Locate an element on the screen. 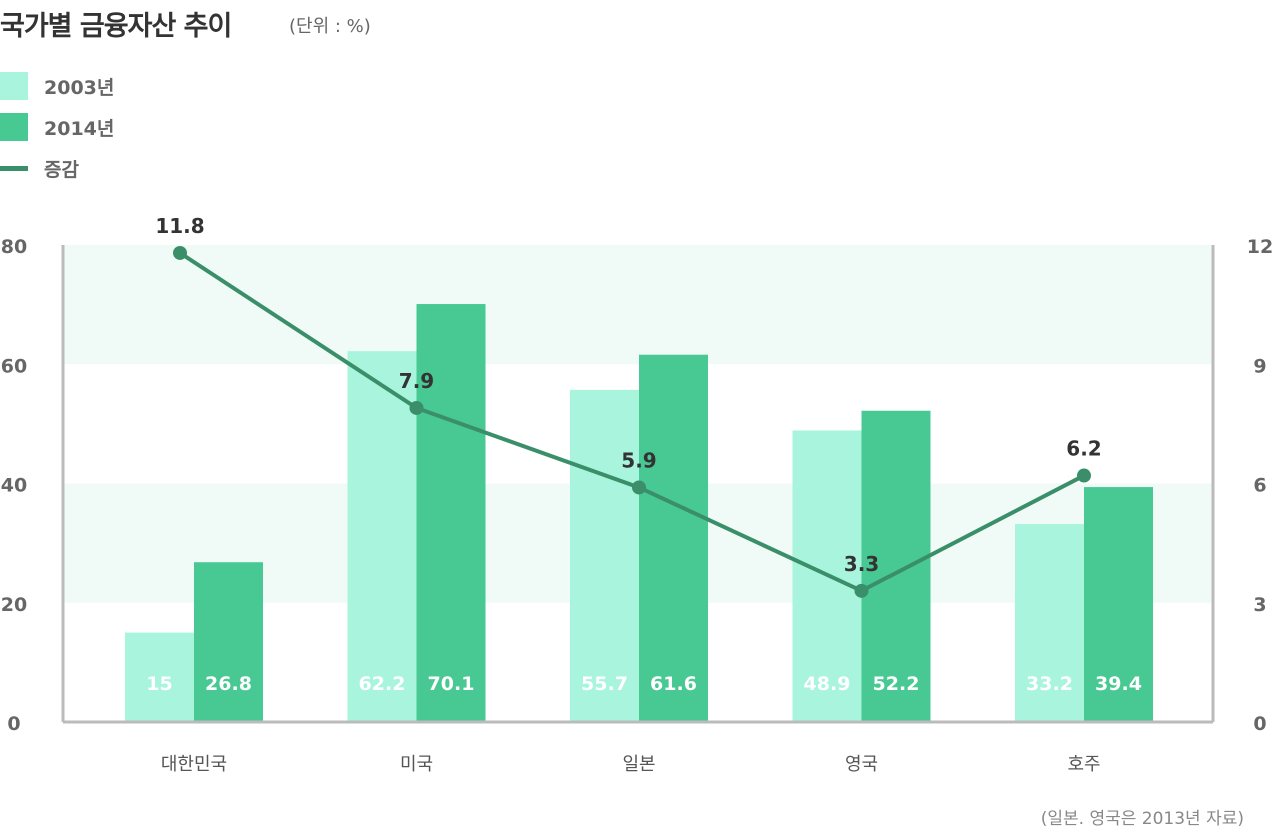 The image size is (1280, 833). change-label: 5.9 is located at coordinates (638, 460).